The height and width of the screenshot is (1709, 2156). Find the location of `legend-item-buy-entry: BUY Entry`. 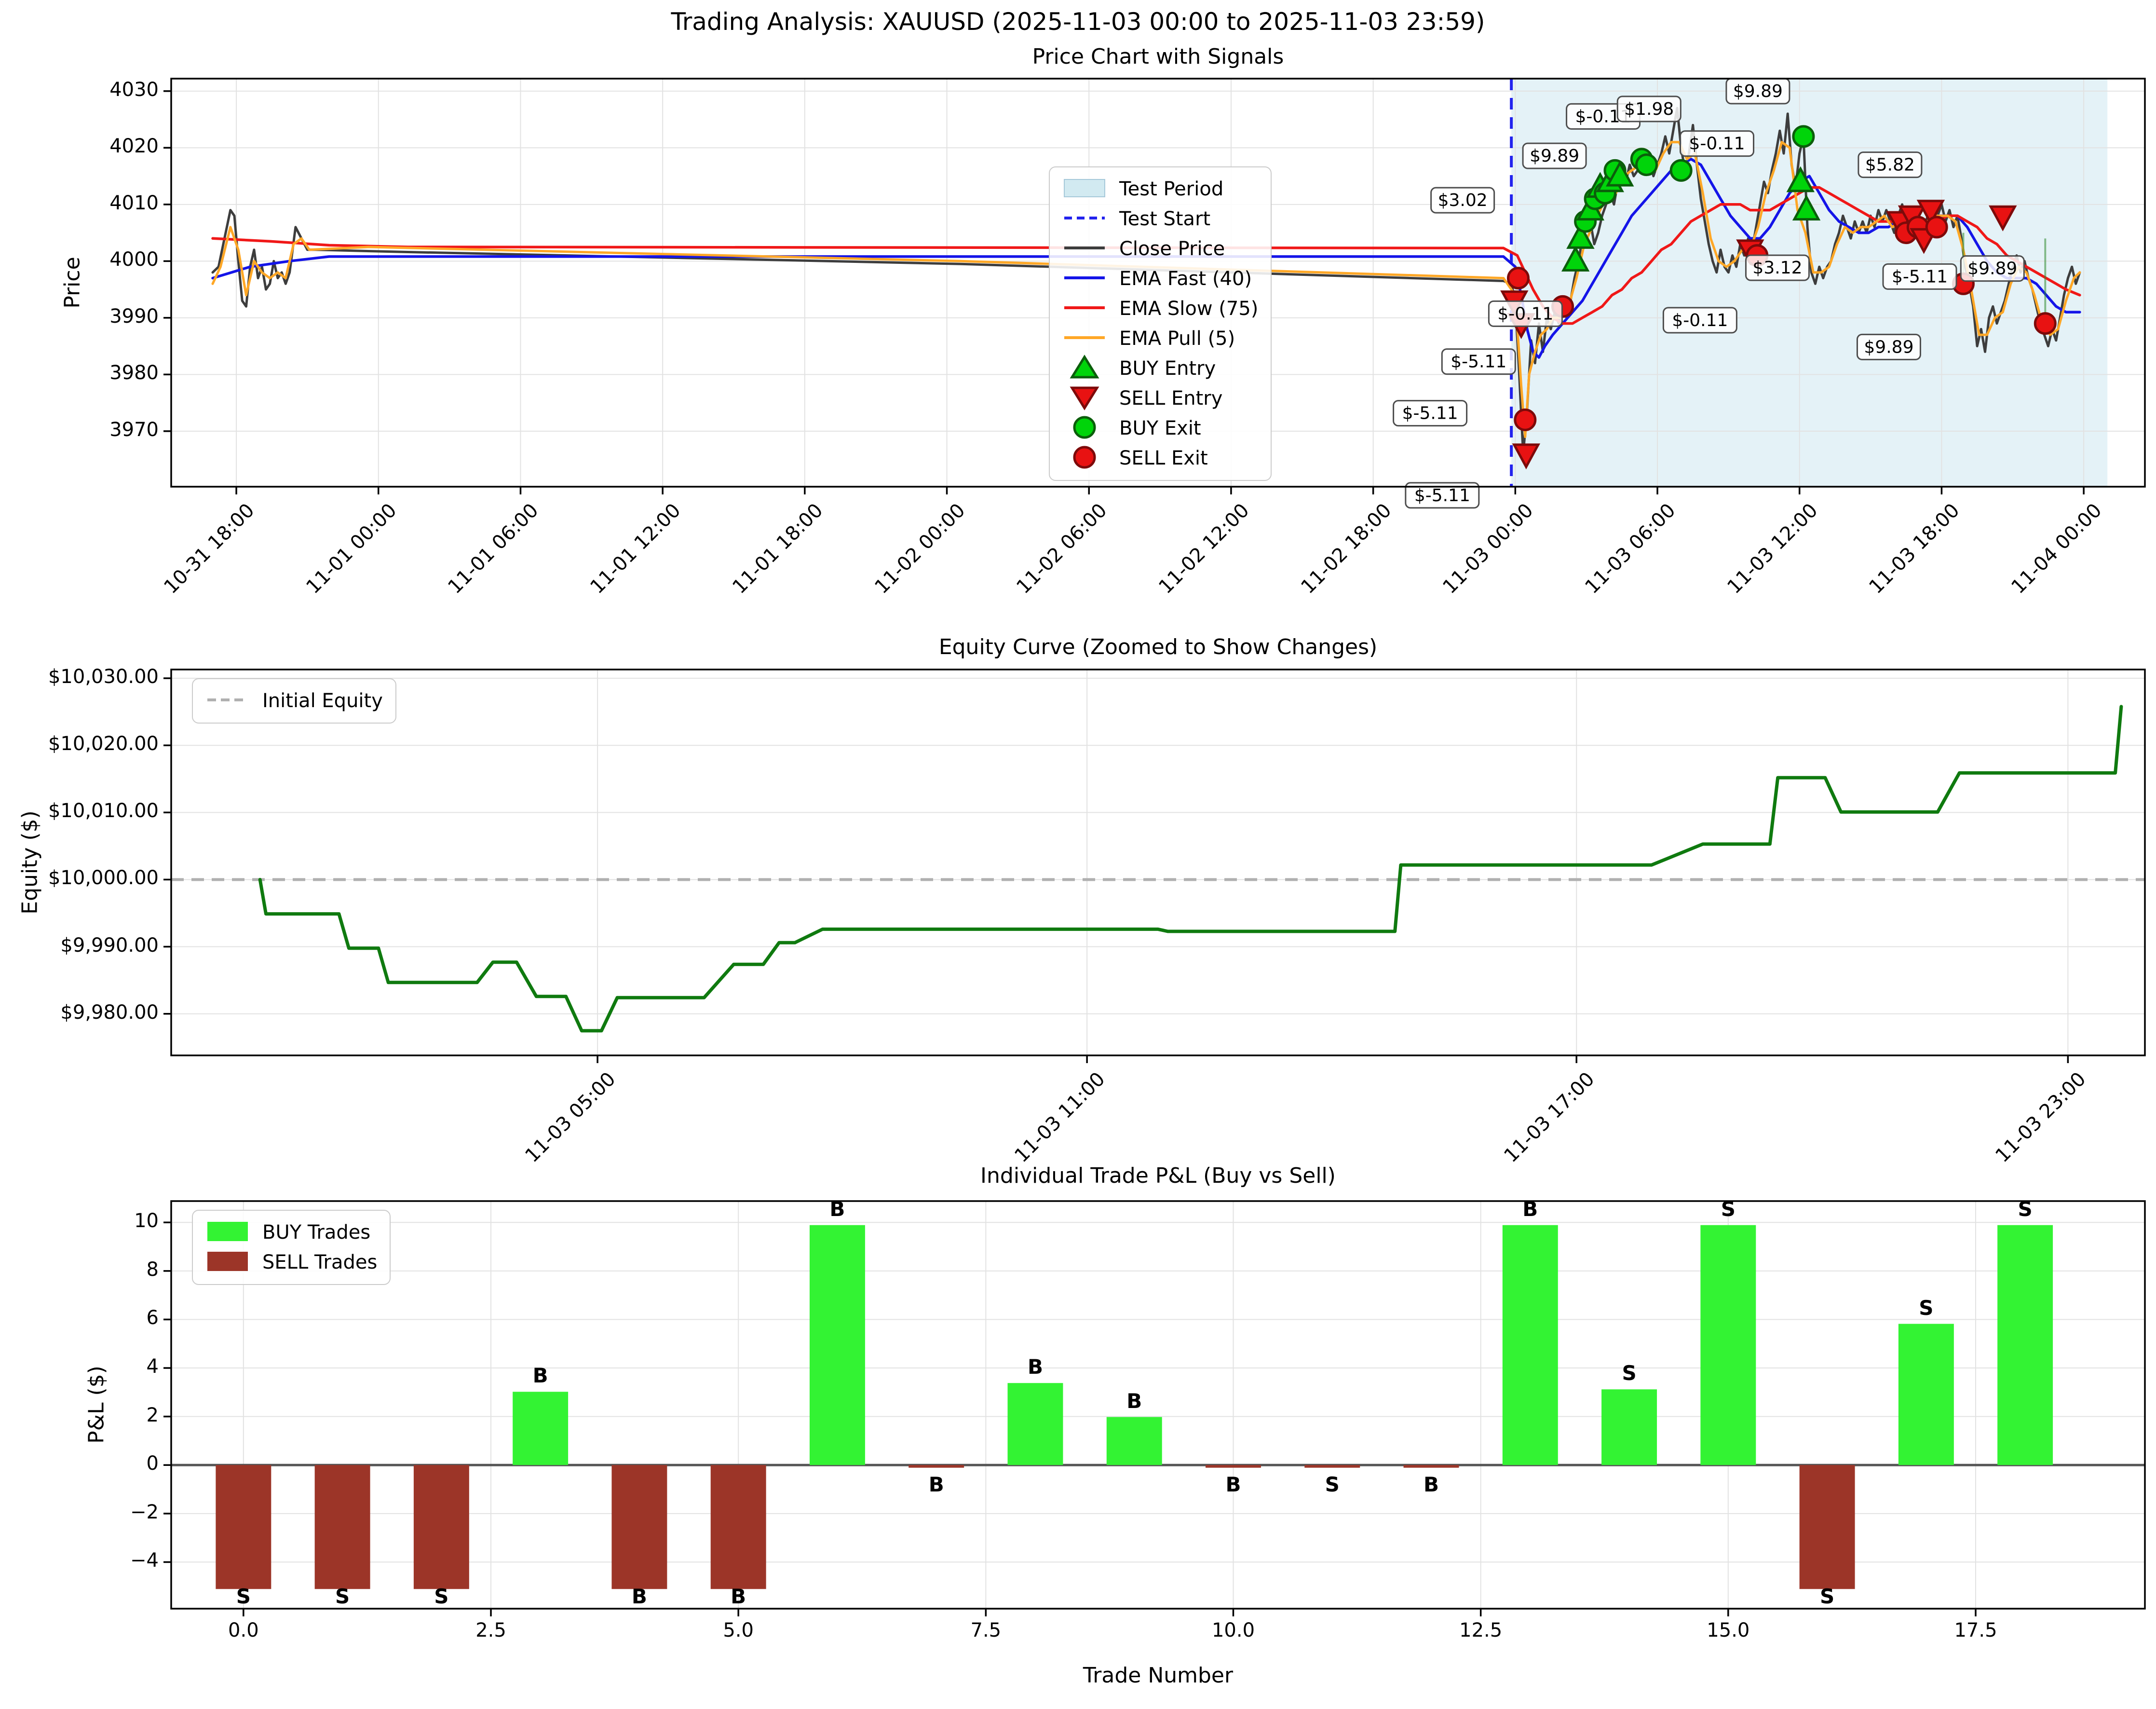

legend-item-buy-entry: BUY Entry is located at coordinates (1160, 368).